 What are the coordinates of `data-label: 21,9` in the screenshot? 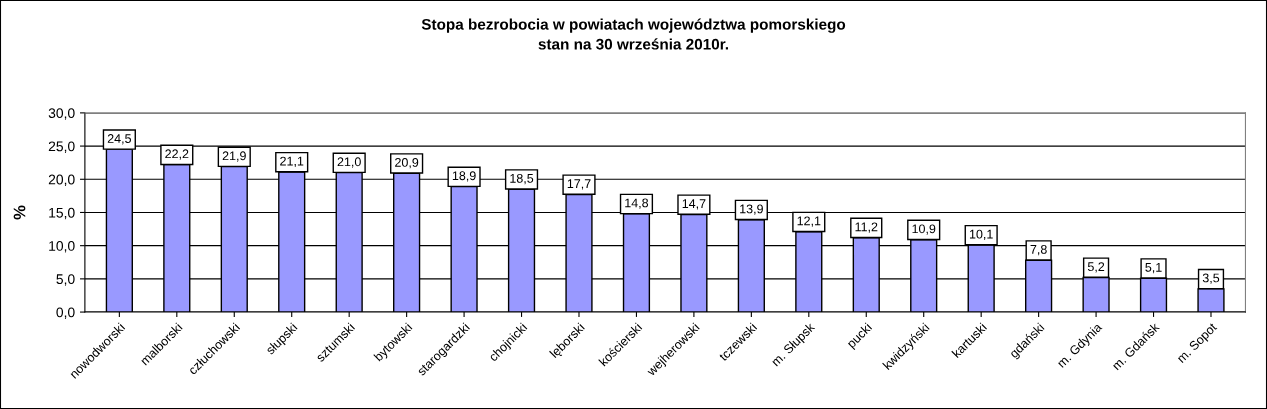 It's located at (234, 156).